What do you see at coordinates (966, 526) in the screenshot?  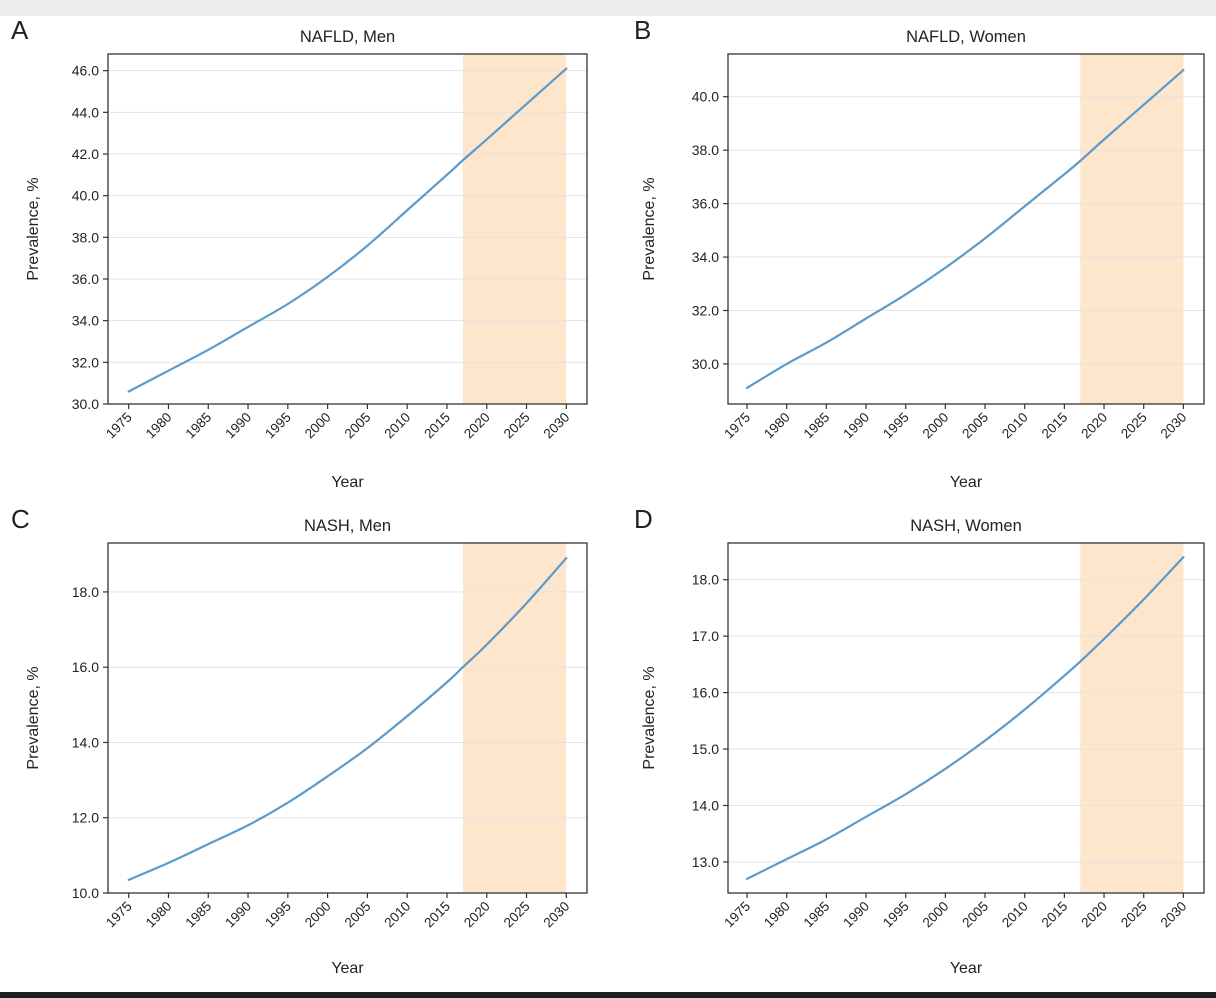 I see `panel-title-d: NASH, Women` at bounding box center [966, 526].